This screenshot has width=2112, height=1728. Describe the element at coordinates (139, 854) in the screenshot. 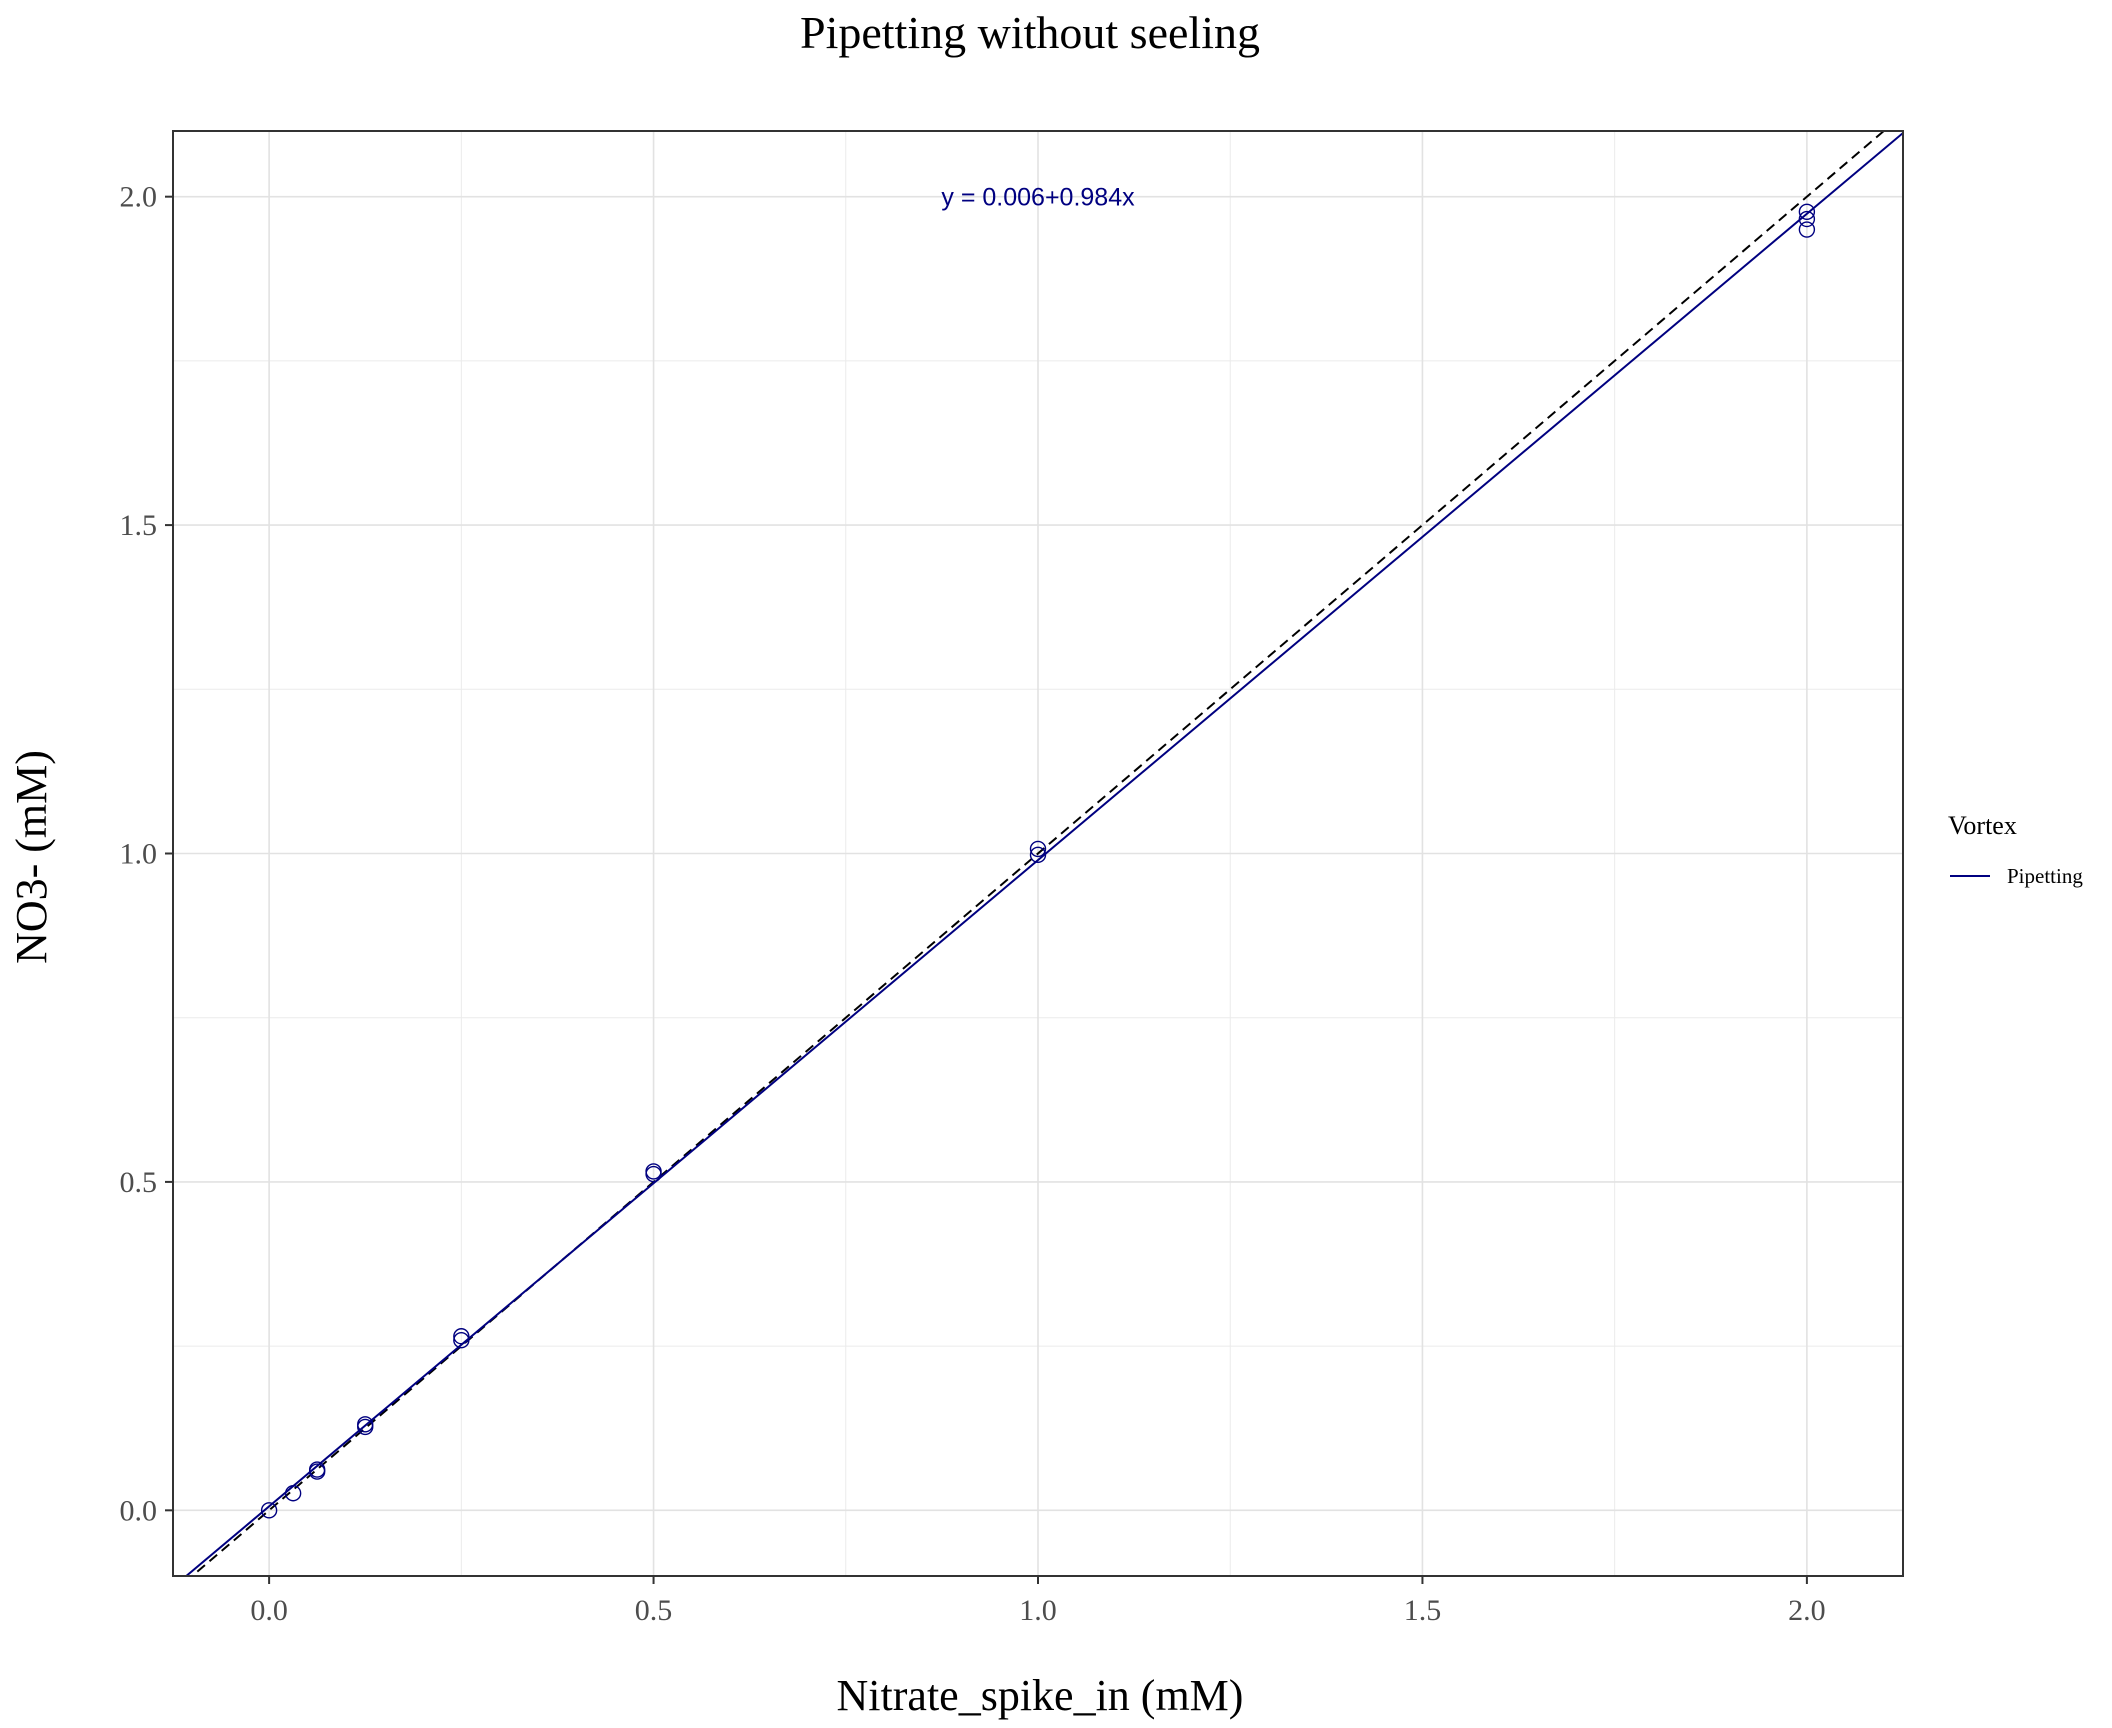

I see `y-tick-label: 1.0` at that location.